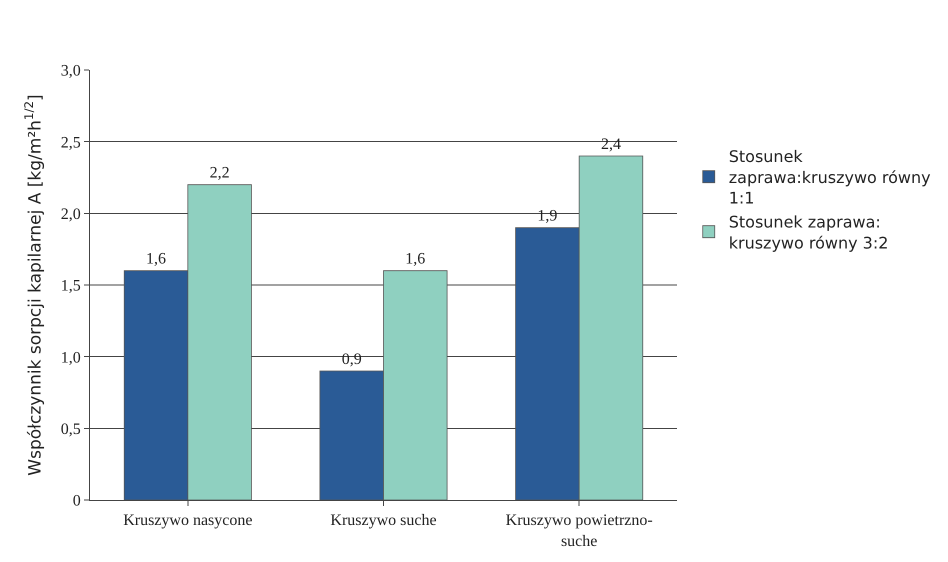 The image size is (948, 562). What do you see at coordinates (70, 357) in the screenshot?
I see `y-tick-label: 1,0` at bounding box center [70, 357].